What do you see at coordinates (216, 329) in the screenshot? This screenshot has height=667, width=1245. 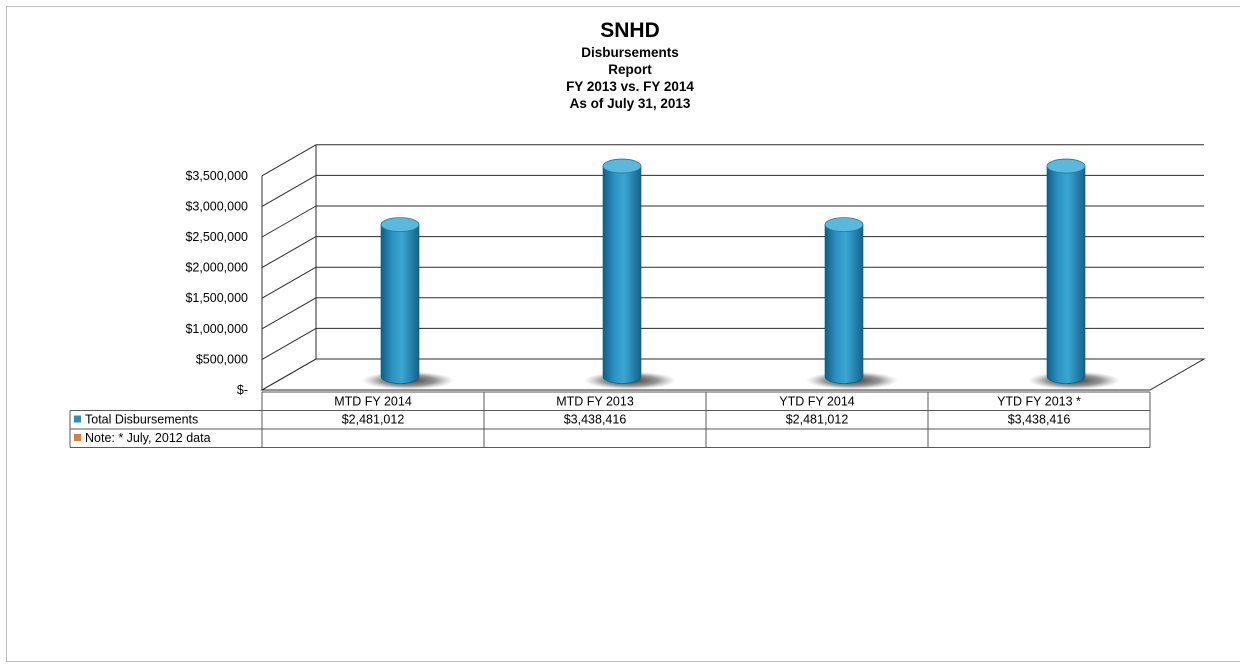 I see `y-tick-label: $1,000,000` at bounding box center [216, 329].